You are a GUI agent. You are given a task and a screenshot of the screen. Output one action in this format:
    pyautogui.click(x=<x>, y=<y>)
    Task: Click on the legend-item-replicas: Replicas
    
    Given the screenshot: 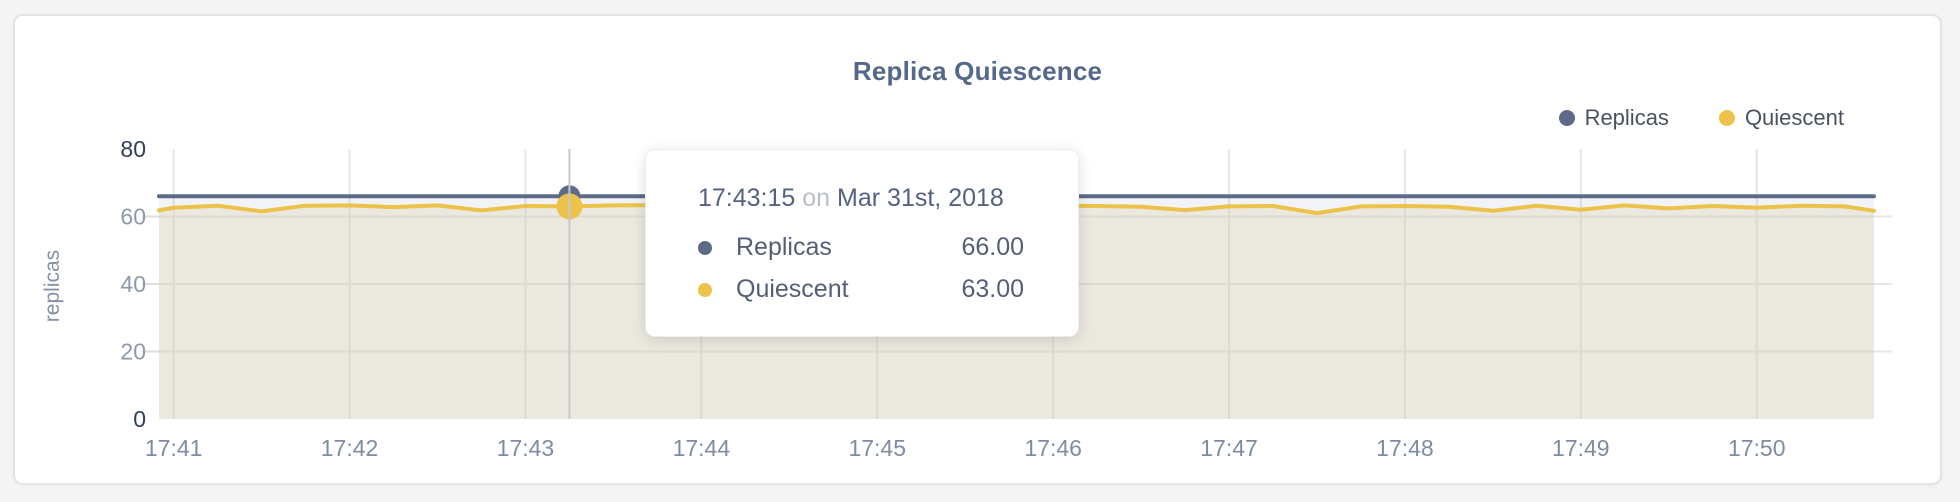 What is the action you would take?
    pyautogui.click(x=1613, y=118)
    